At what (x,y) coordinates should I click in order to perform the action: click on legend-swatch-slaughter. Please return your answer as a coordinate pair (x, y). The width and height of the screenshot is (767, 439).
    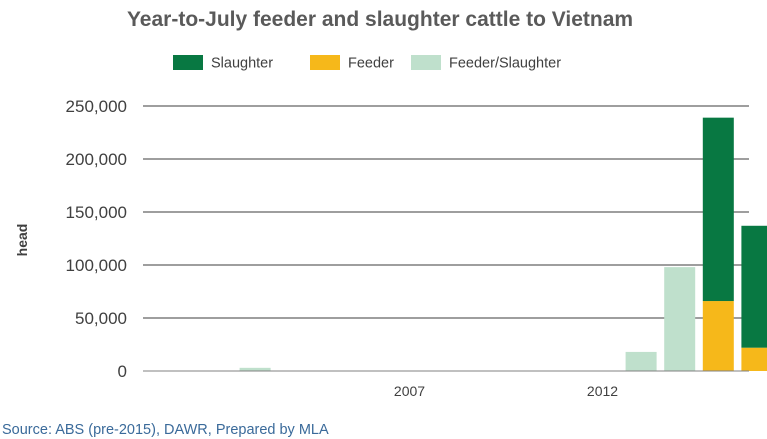
    Looking at the image, I should click on (188, 62).